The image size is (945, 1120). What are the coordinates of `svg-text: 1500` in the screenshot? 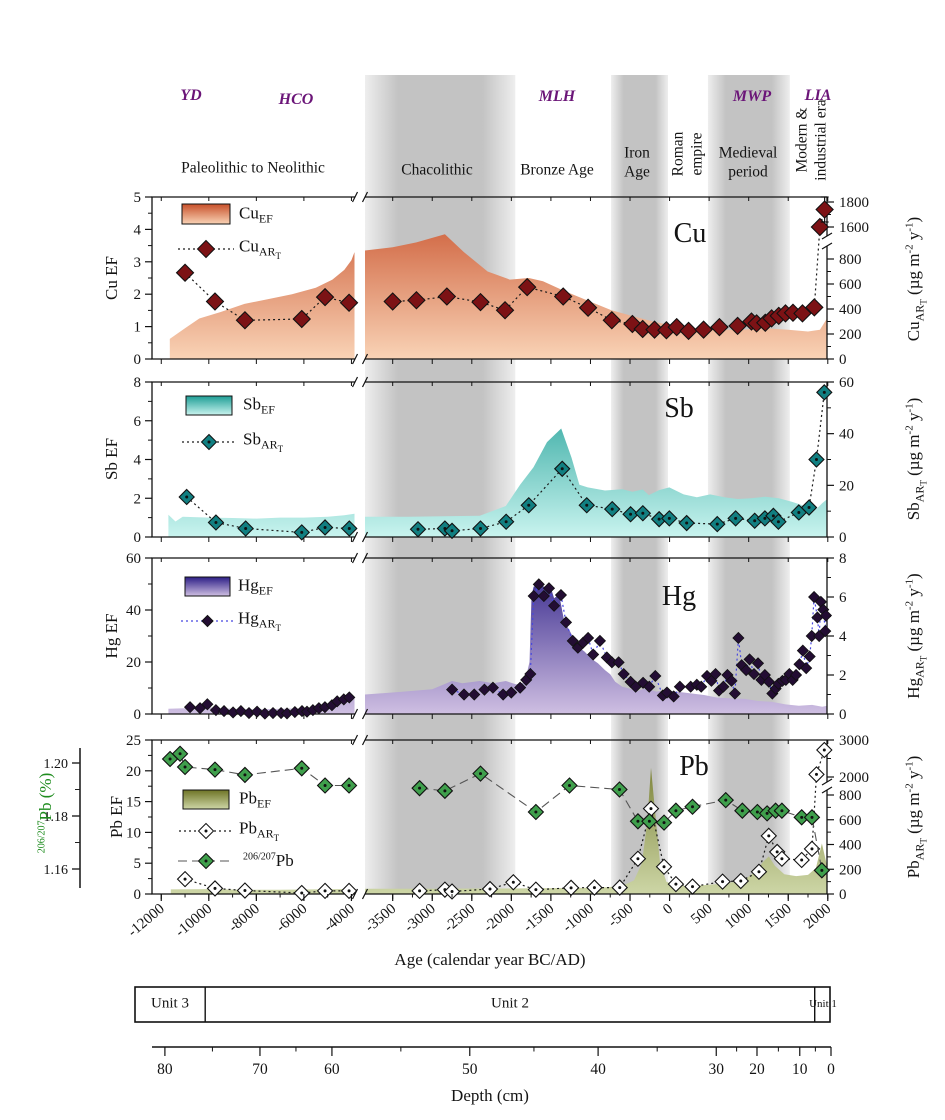 It's located at (778, 917).